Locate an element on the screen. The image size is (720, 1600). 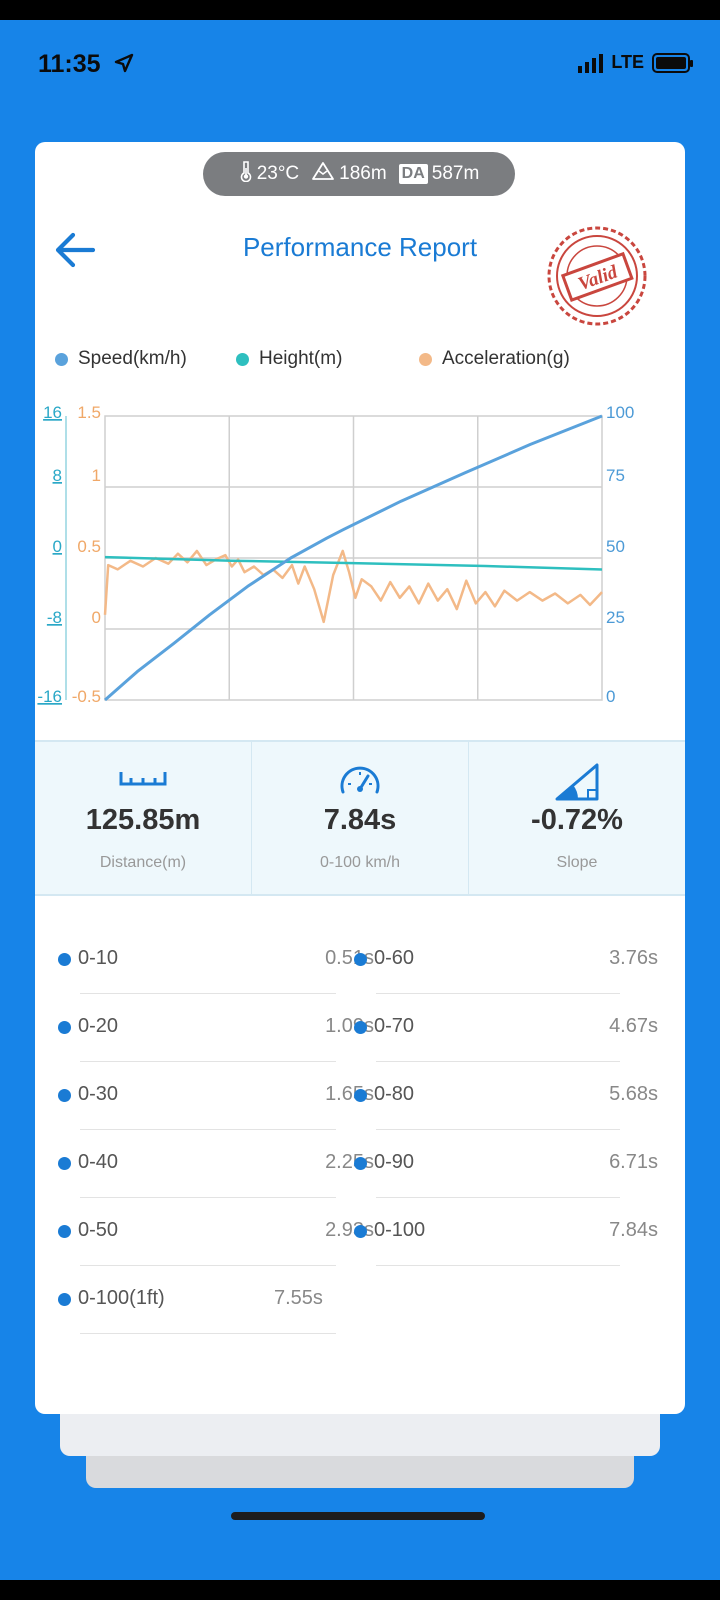
split-row: 0-70 4.67s is located at coordinates (506, 1028).